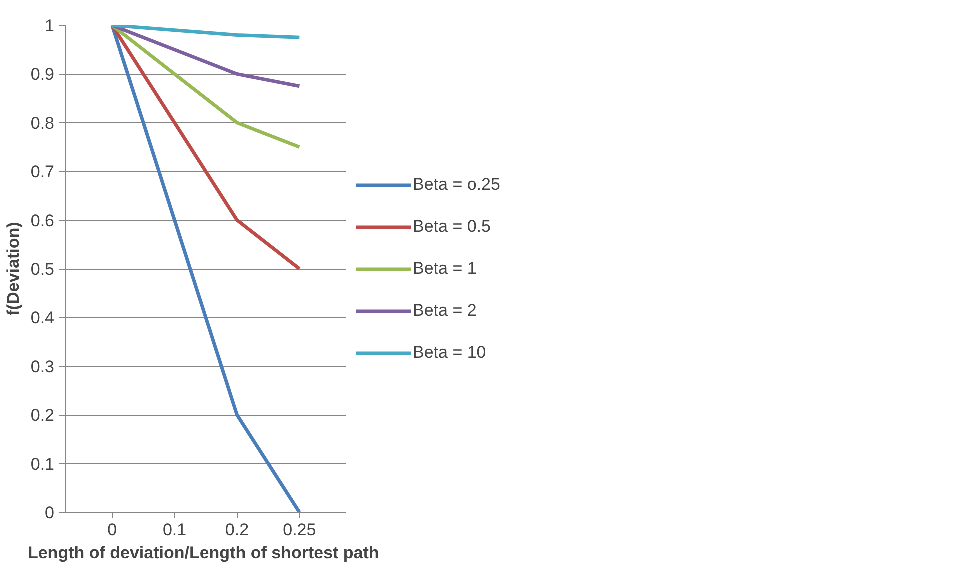 The height and width of the screenshot is (579, 963). What do you see at coordinates (42, 74) in the screenshot?
I see `y-tick-label: 0.9` at bounding box center [42, 74].